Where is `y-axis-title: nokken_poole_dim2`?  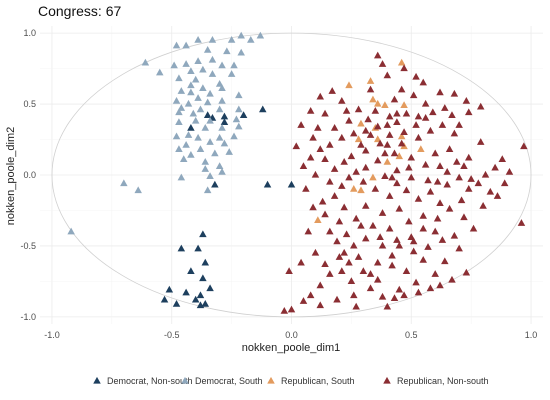 y-axis-title: nokken_poole_dim2 is located at coordinates (11, 176).